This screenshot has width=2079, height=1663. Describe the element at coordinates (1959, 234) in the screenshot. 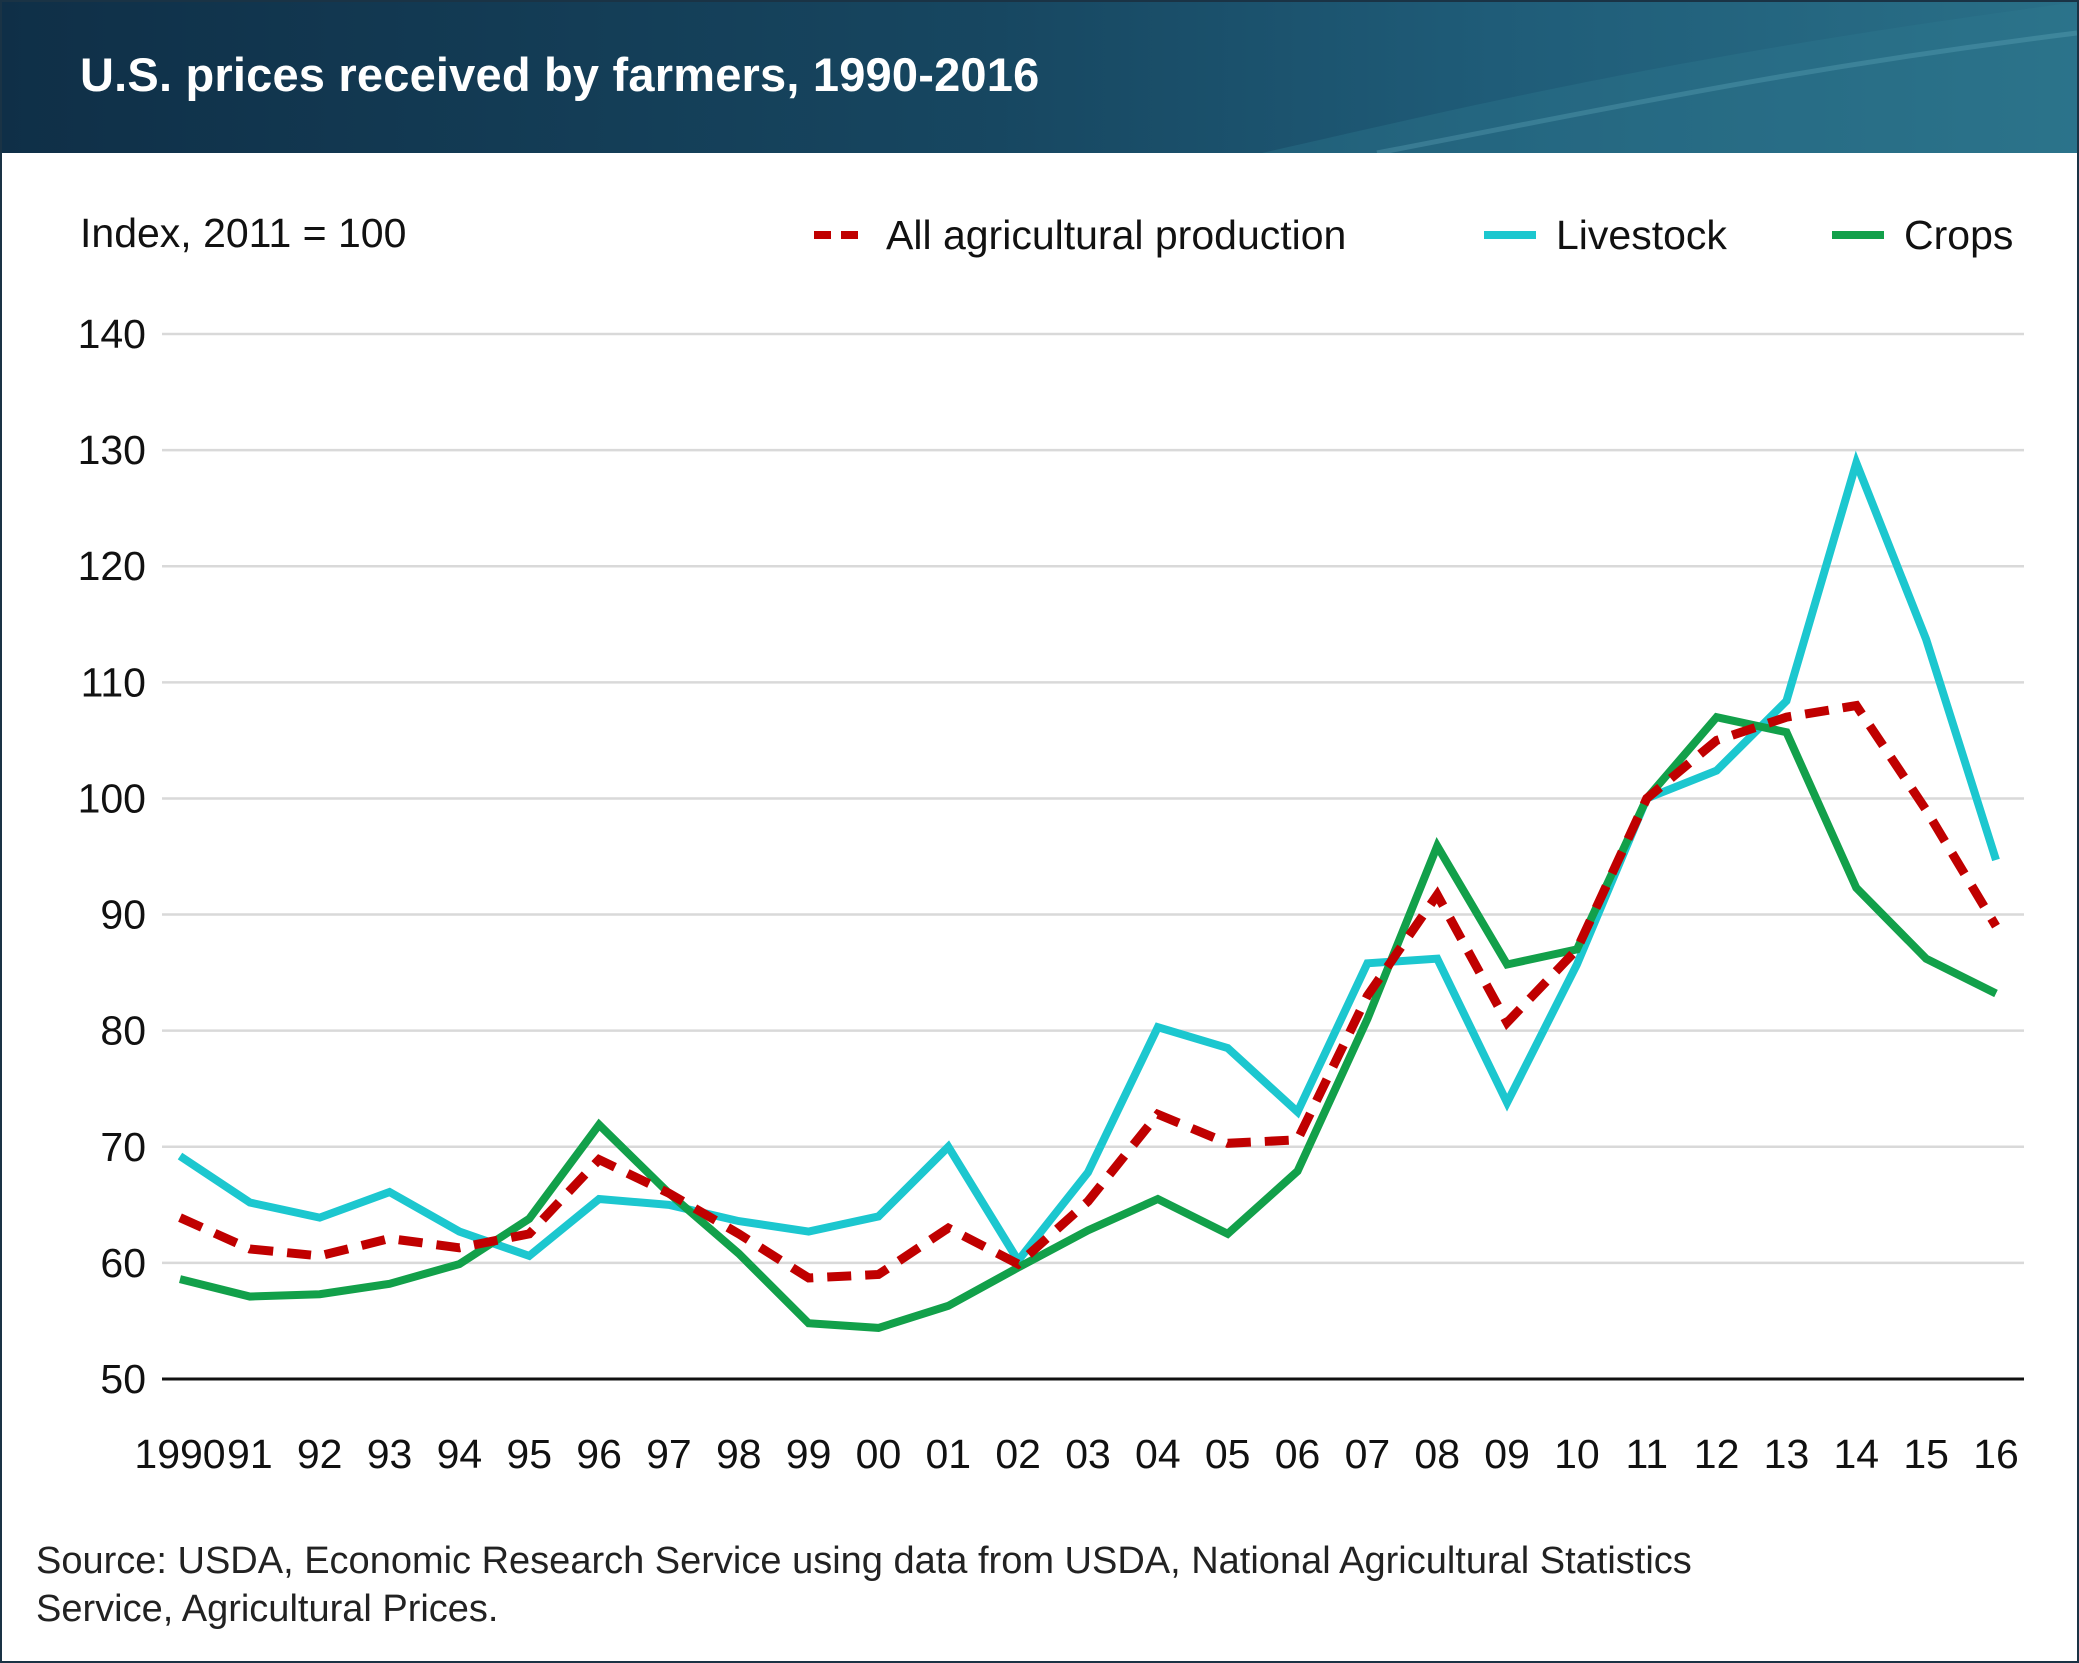

I see `crops-legend-label: Crops` at that location.